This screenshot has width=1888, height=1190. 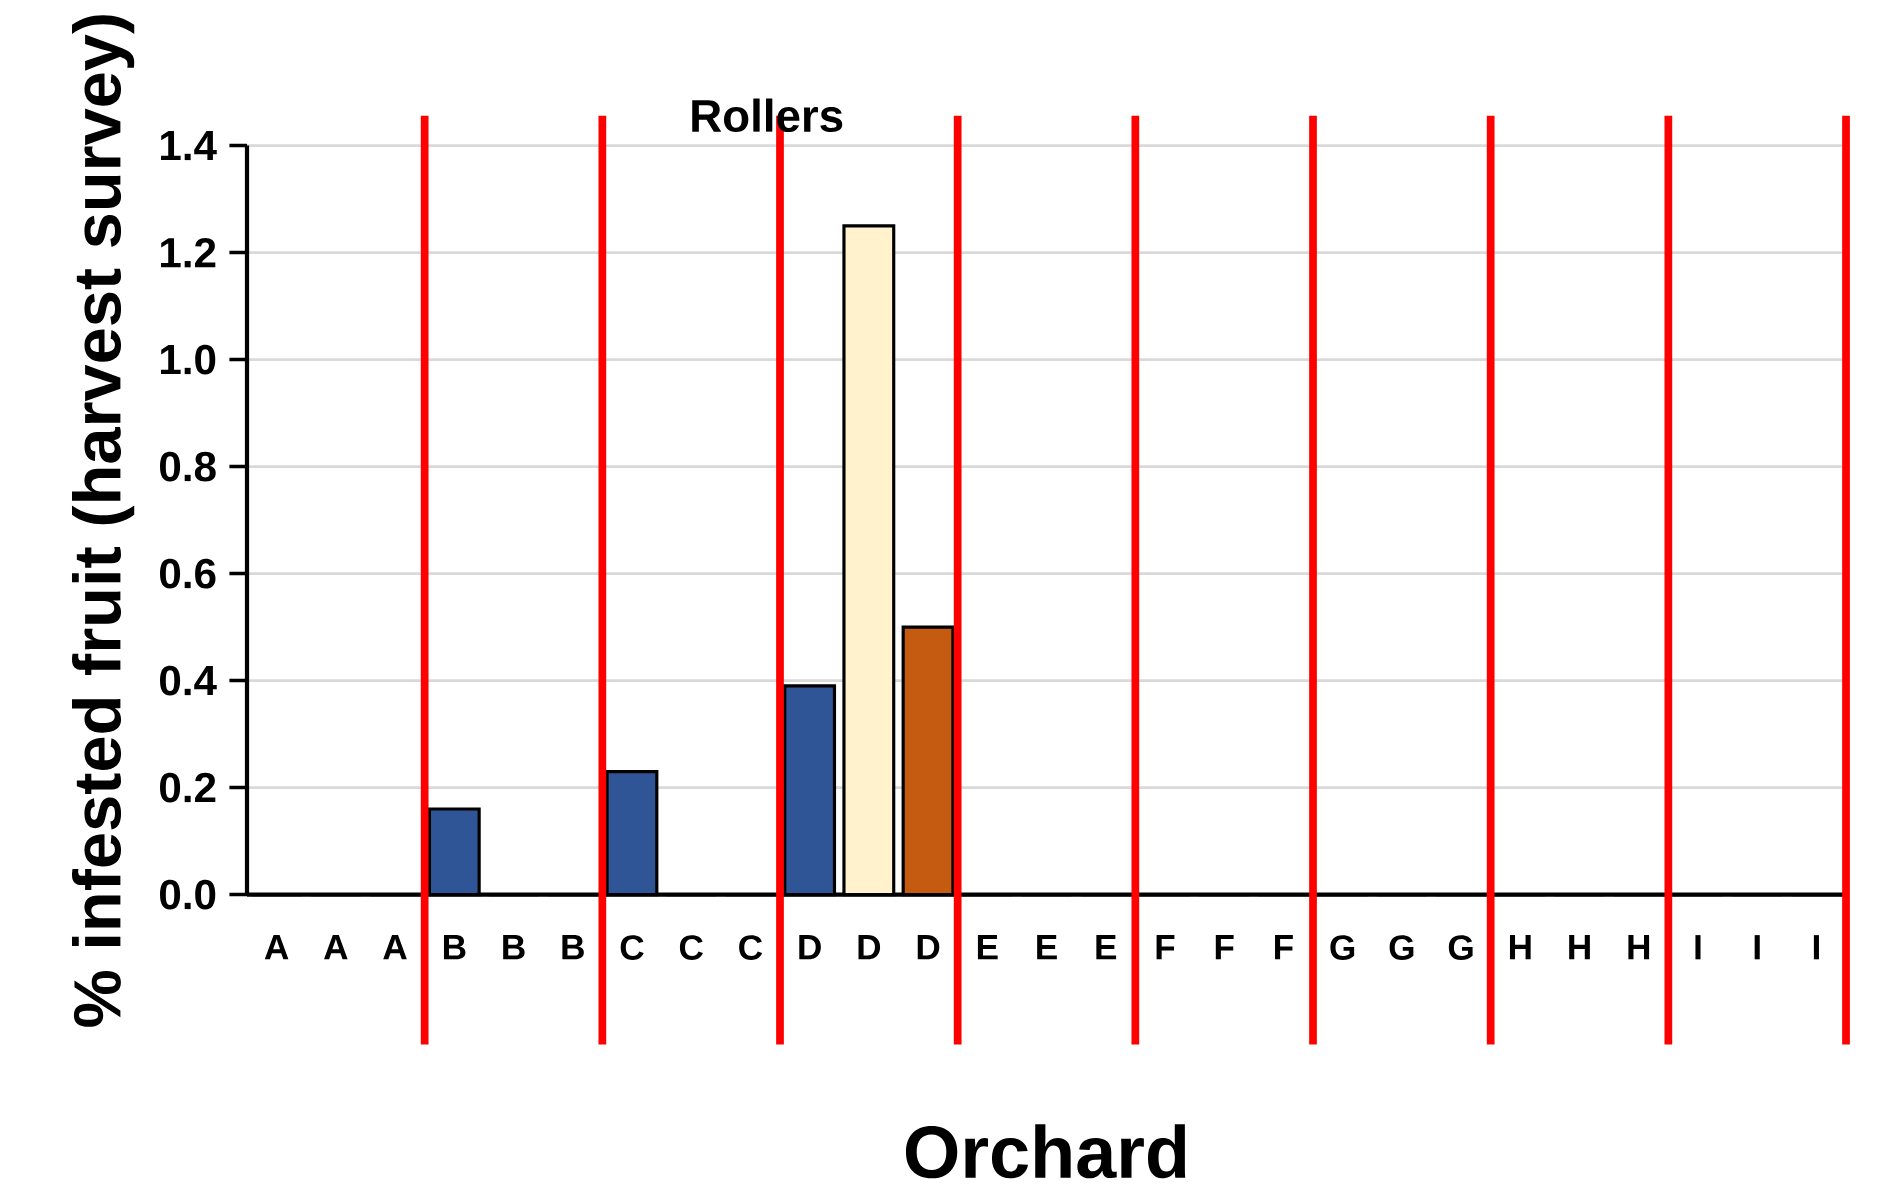 What do you see at coordinates (189, 146) in the screenshot?
I see `y-tick-label: 1.4` at bounding box center [189, 146].